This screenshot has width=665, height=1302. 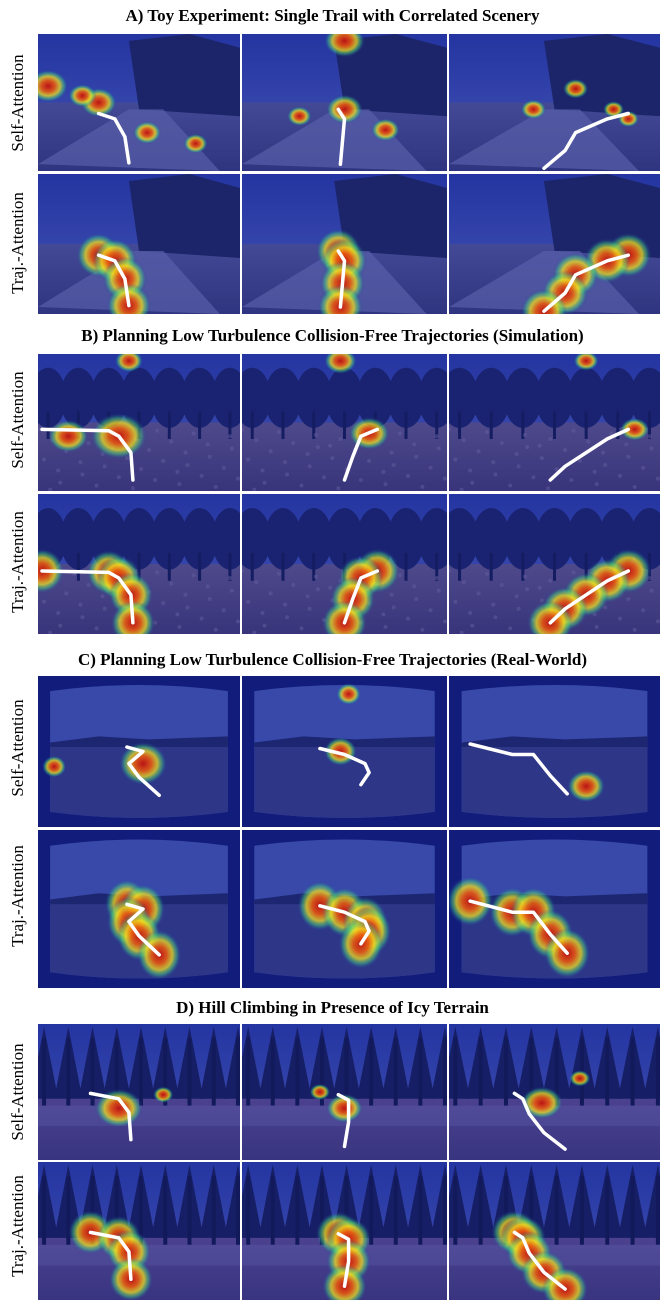 I want to click on row-label-a-traj: Traj.-Attention, so click(x=17, y=243).